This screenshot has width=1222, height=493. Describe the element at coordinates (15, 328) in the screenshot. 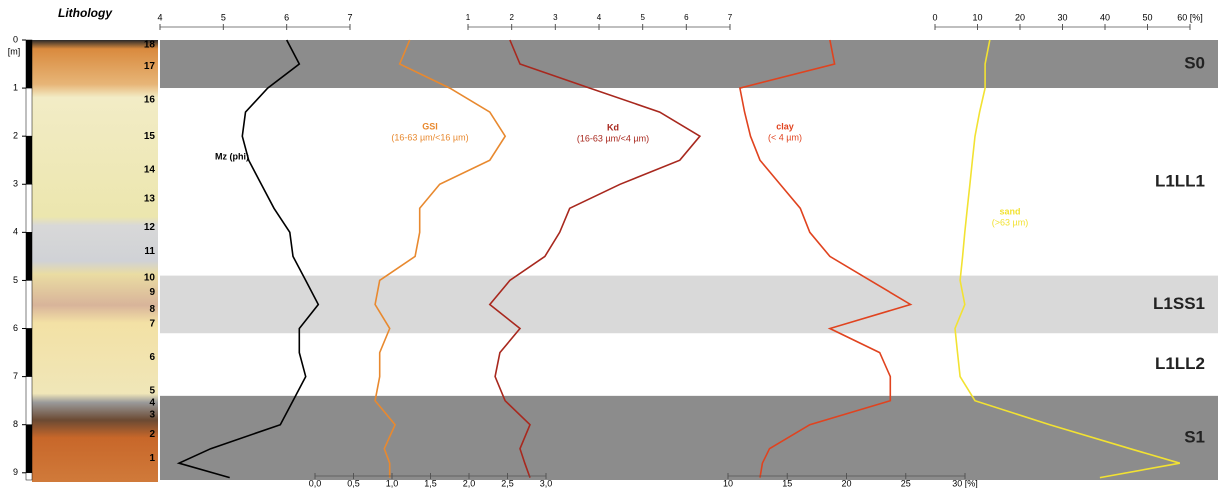

I see `depth-tick-label: 6` at that location.